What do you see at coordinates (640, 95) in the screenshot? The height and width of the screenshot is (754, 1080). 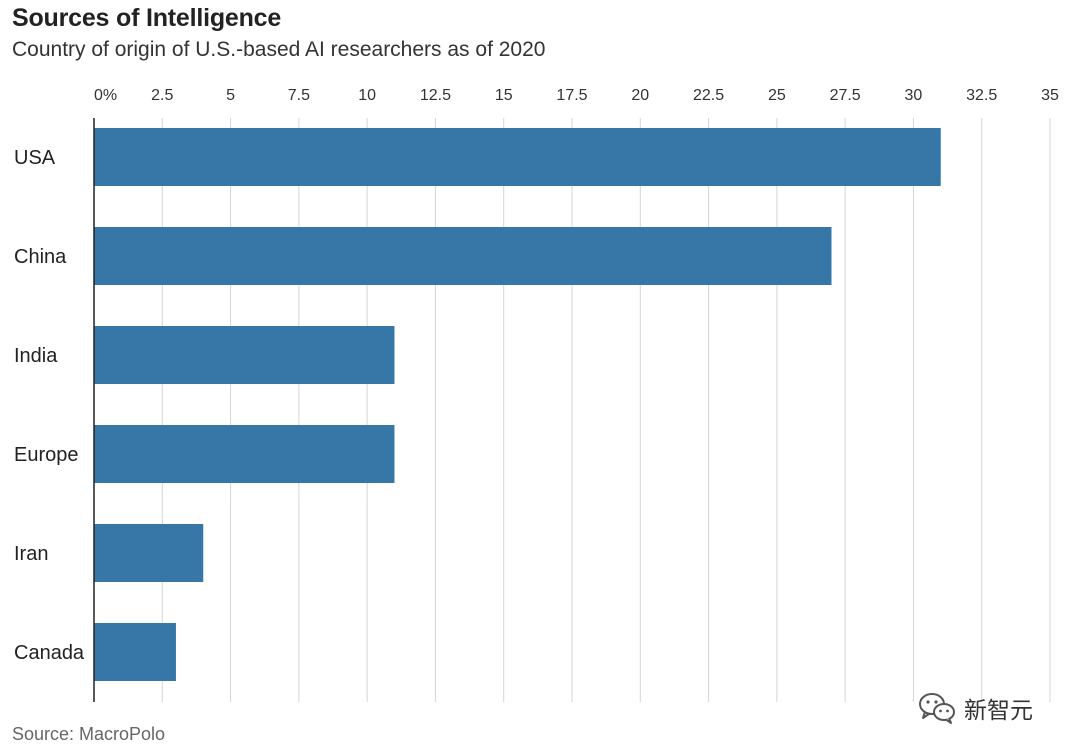 I see `x-tick-label: 20` at bounding box center [640, 95].